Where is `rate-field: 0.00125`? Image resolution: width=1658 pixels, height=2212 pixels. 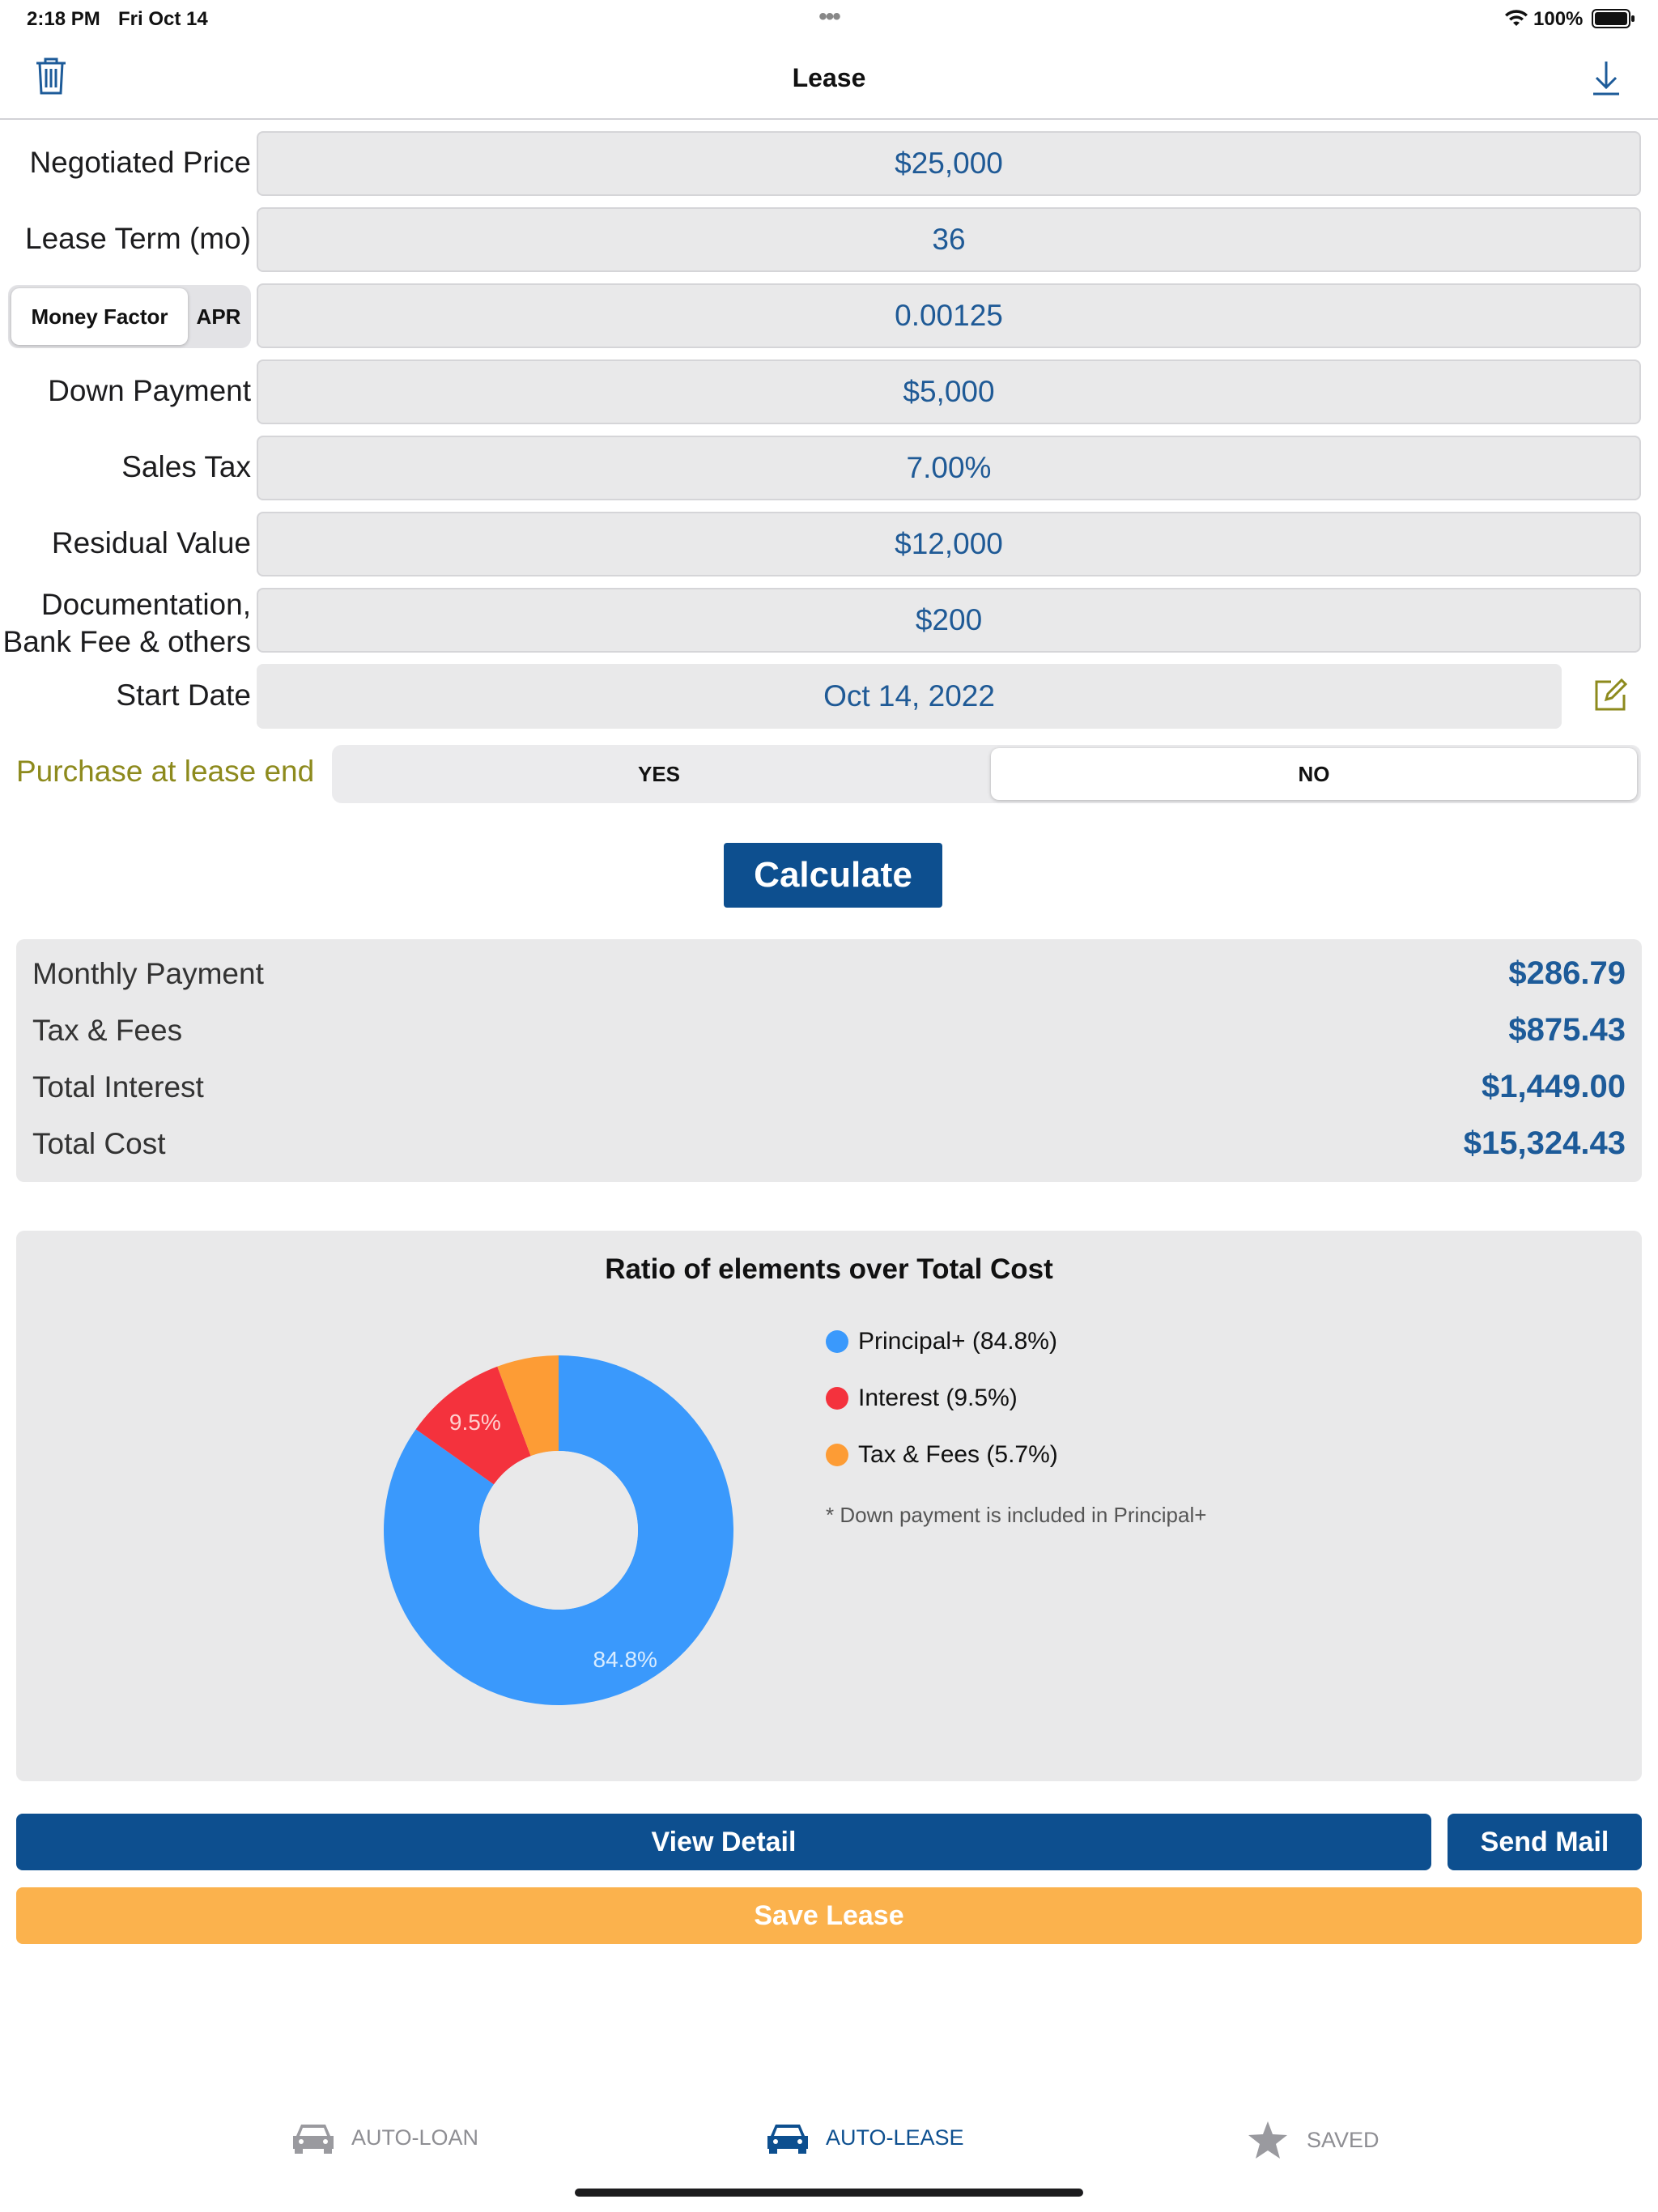 rate-field: 0.00125 is located at coordinates (949, 316).